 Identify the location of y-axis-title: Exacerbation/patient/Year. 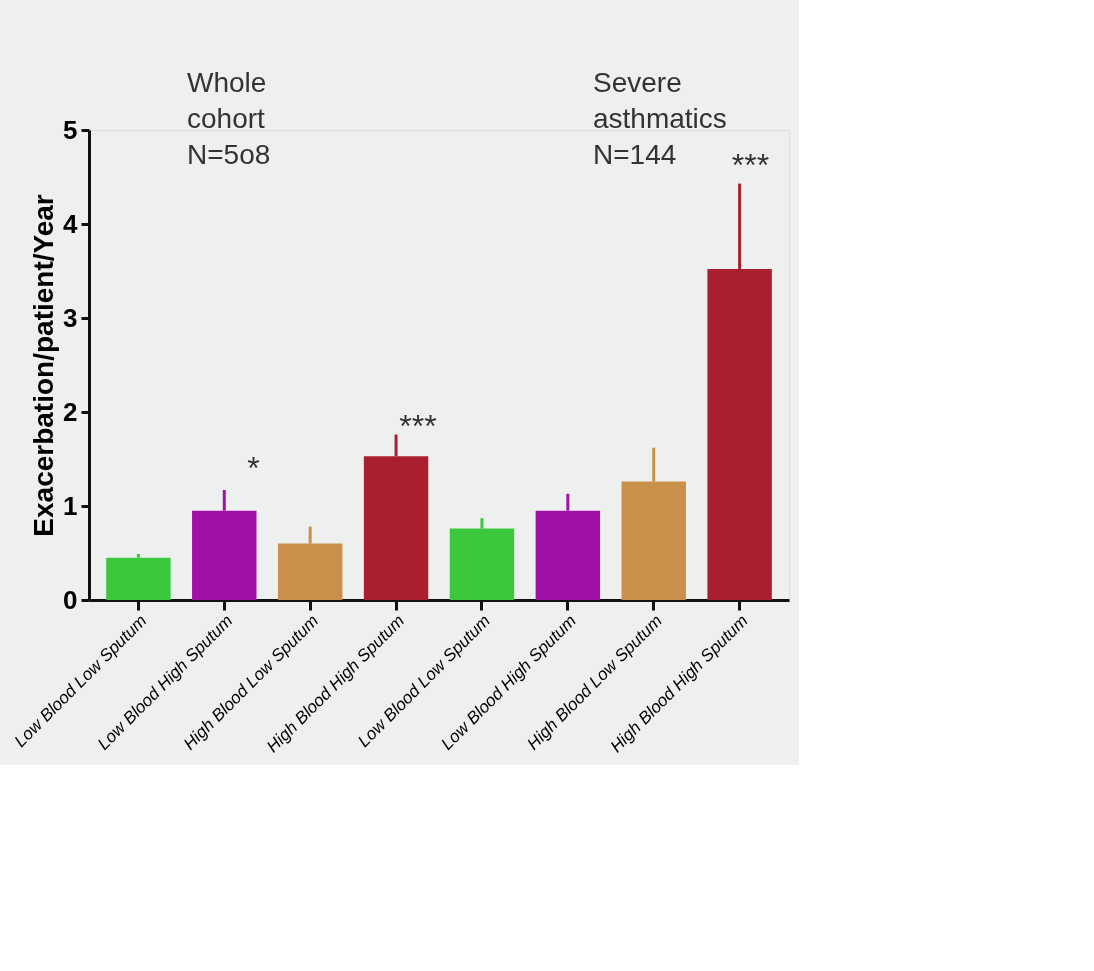
(44, 365).